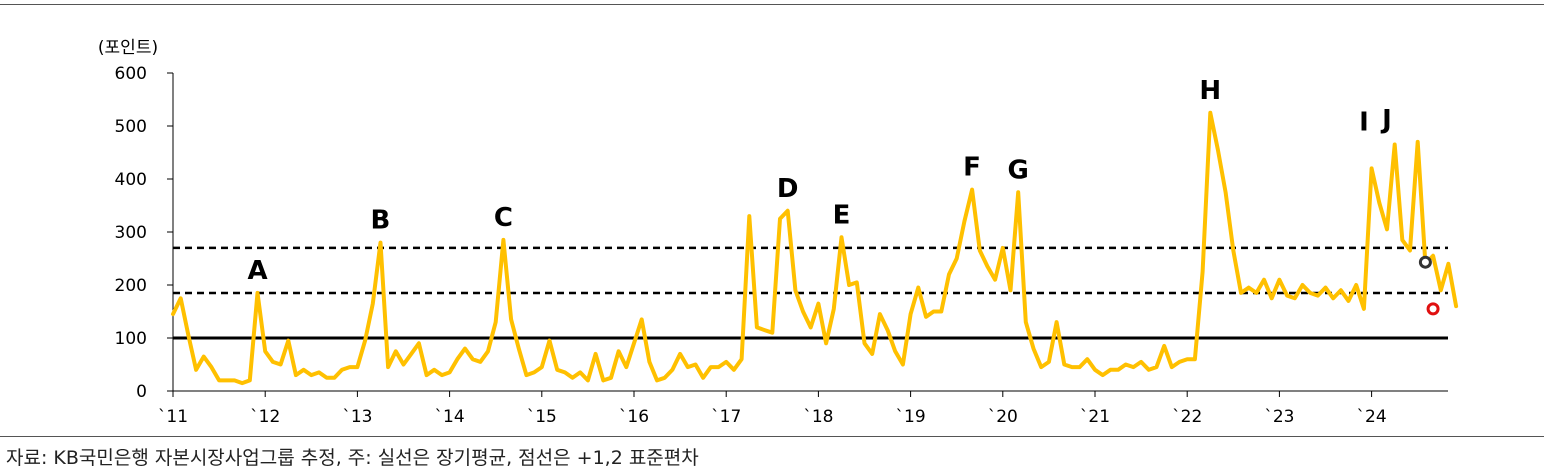  I want to click on x-tick-label: `20, so click(1003, 417).